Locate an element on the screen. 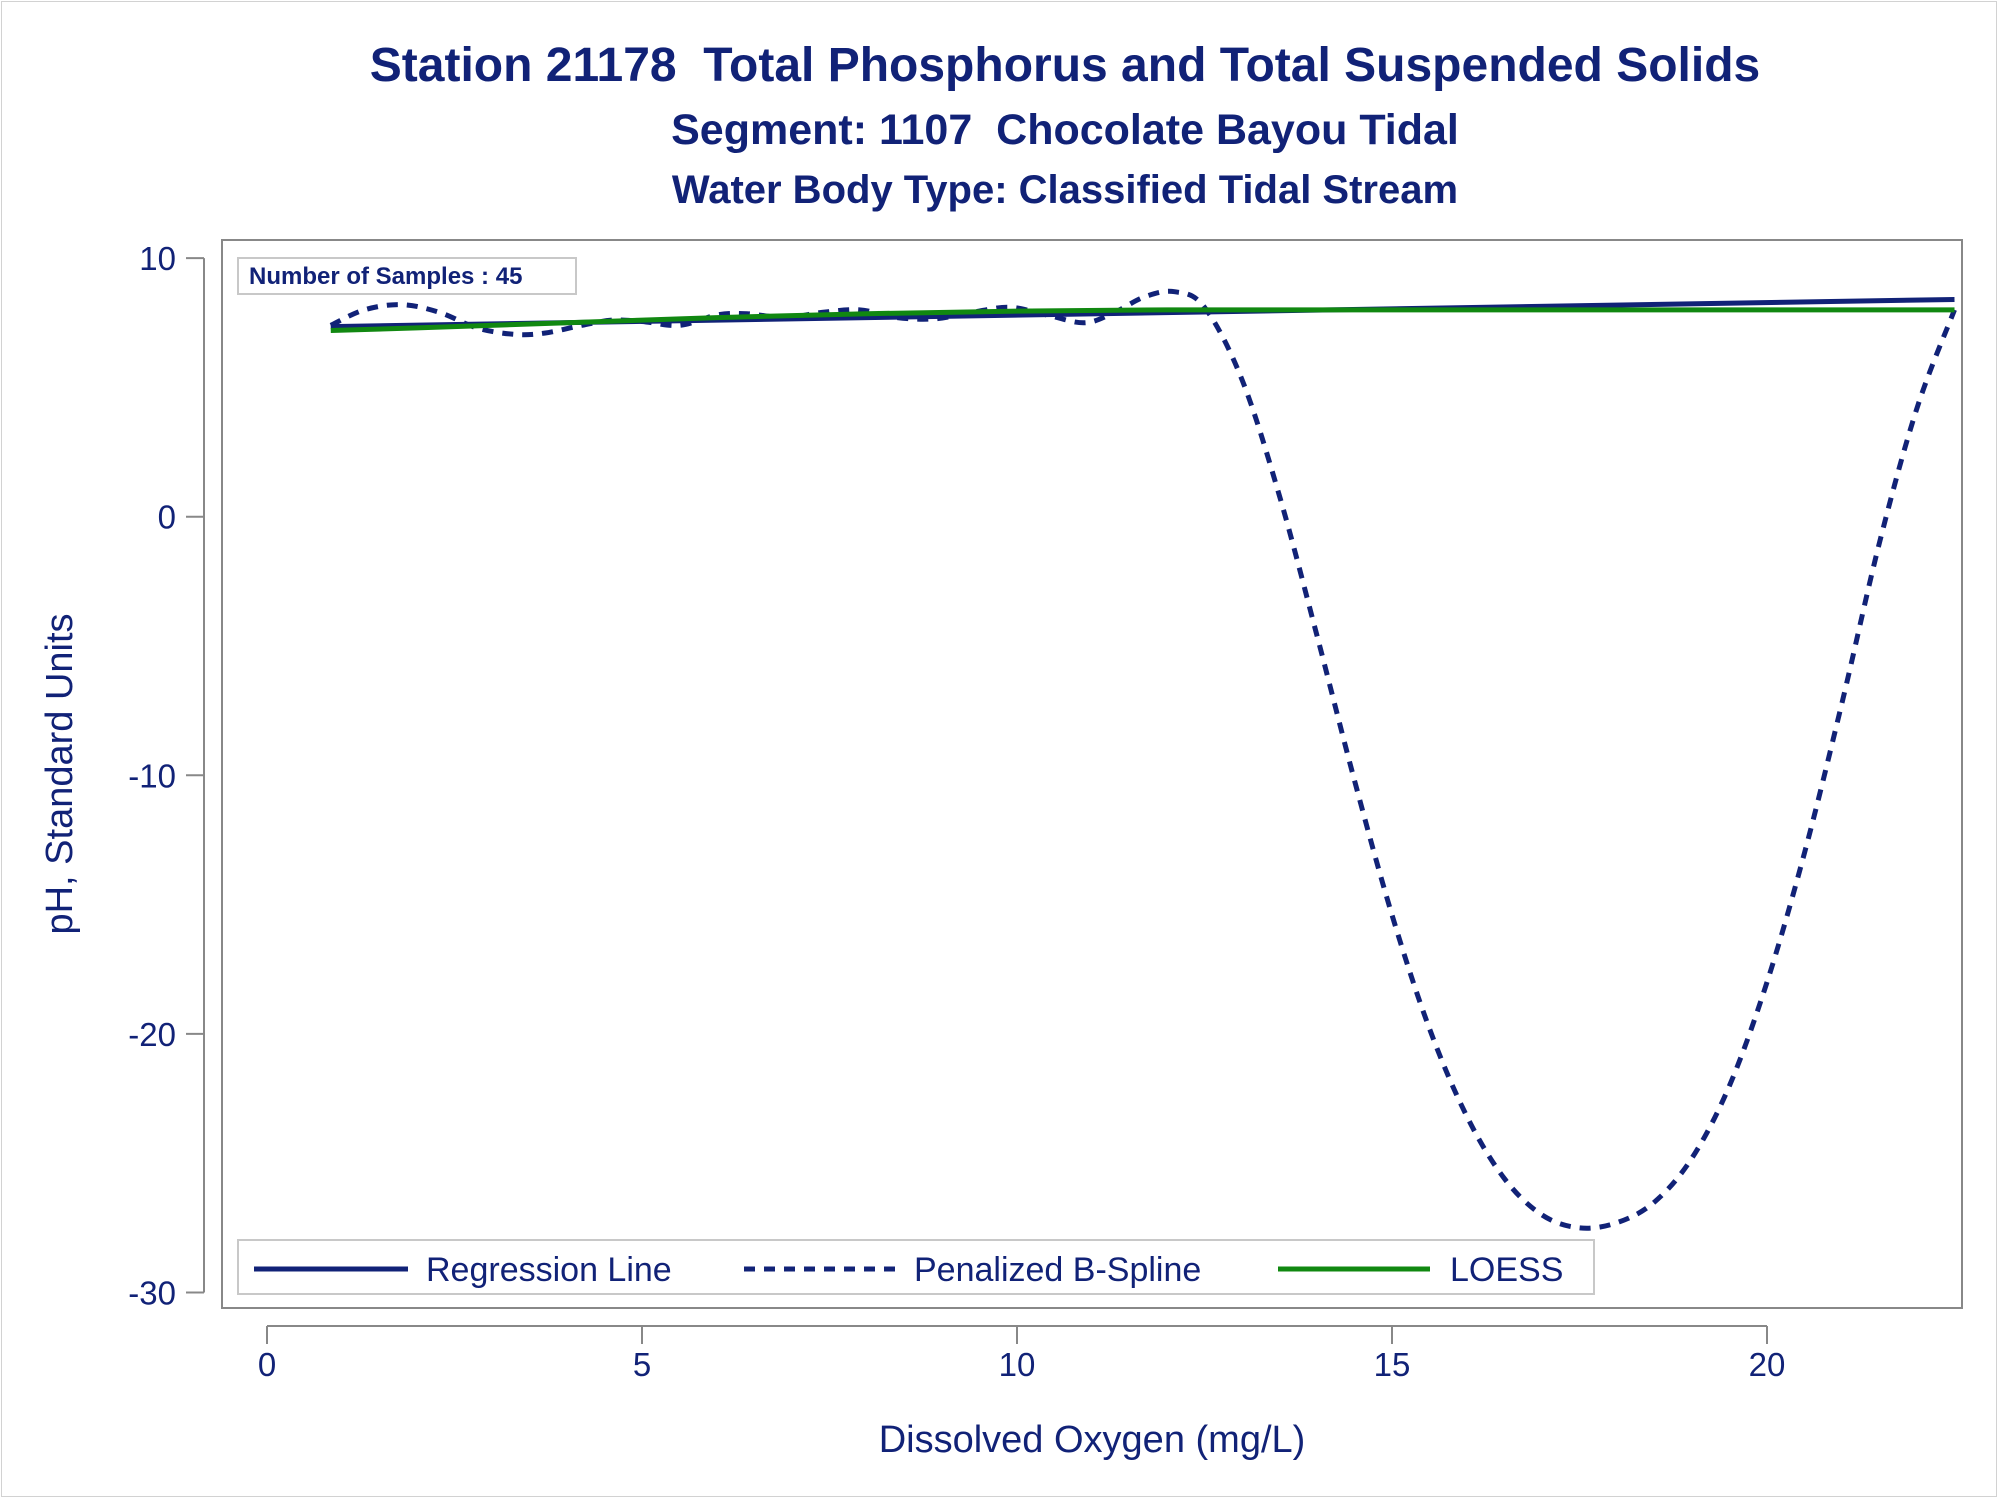 This screenshot has width=2000, height=1500. x-tick-label: 10 is located at coordinates (1017, 1364).